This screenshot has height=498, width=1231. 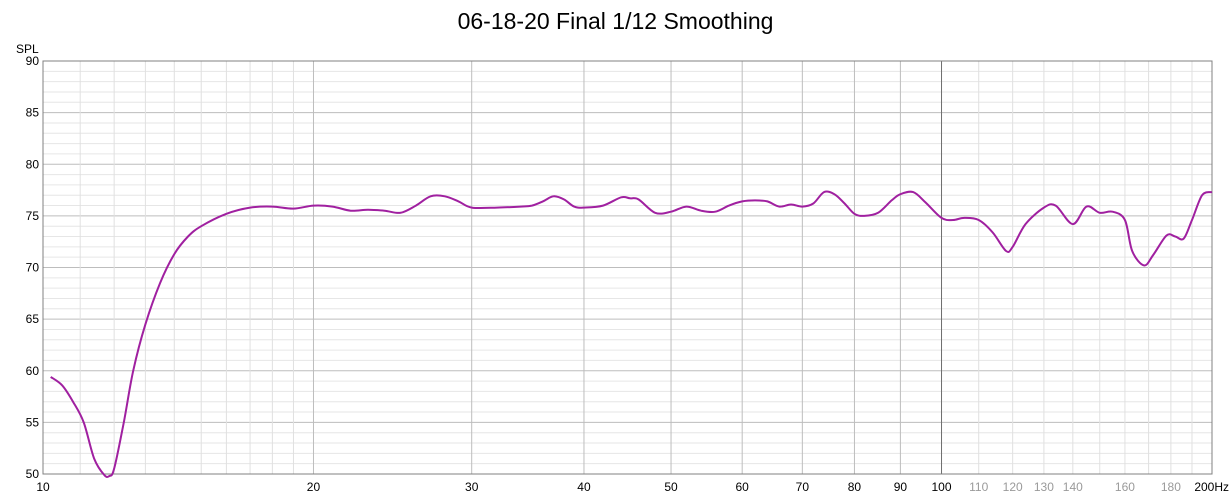 What do you see at coordinates (671, 487) in the screenshot?
I see `x-tick-label: 50` at bounding box center [671, 487].